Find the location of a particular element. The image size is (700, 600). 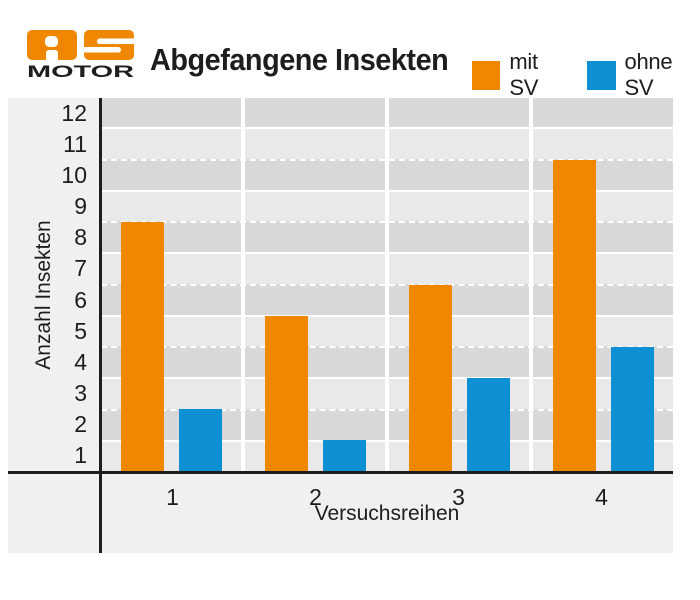

logo-letter-s is located at coordinates (107, 45).